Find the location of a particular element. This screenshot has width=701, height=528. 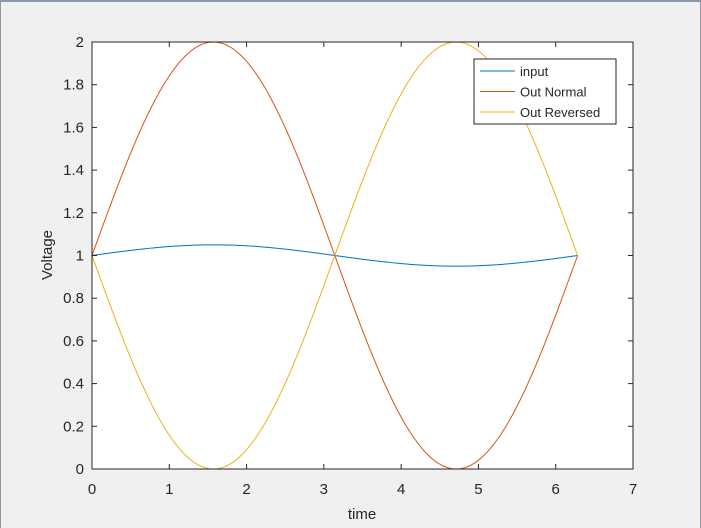

y-tick-label: 0.2 is located at coordinates (73, 426).